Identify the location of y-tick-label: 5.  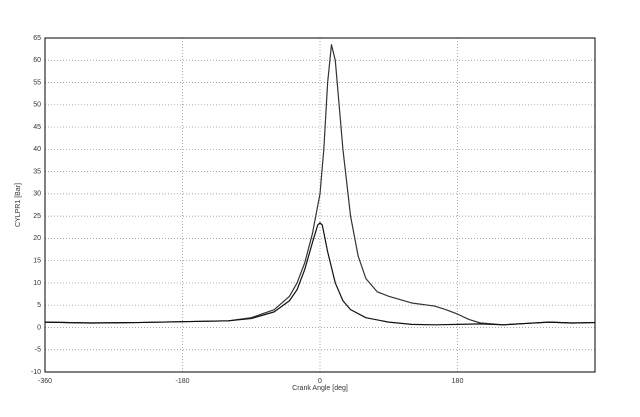
(39, 305).